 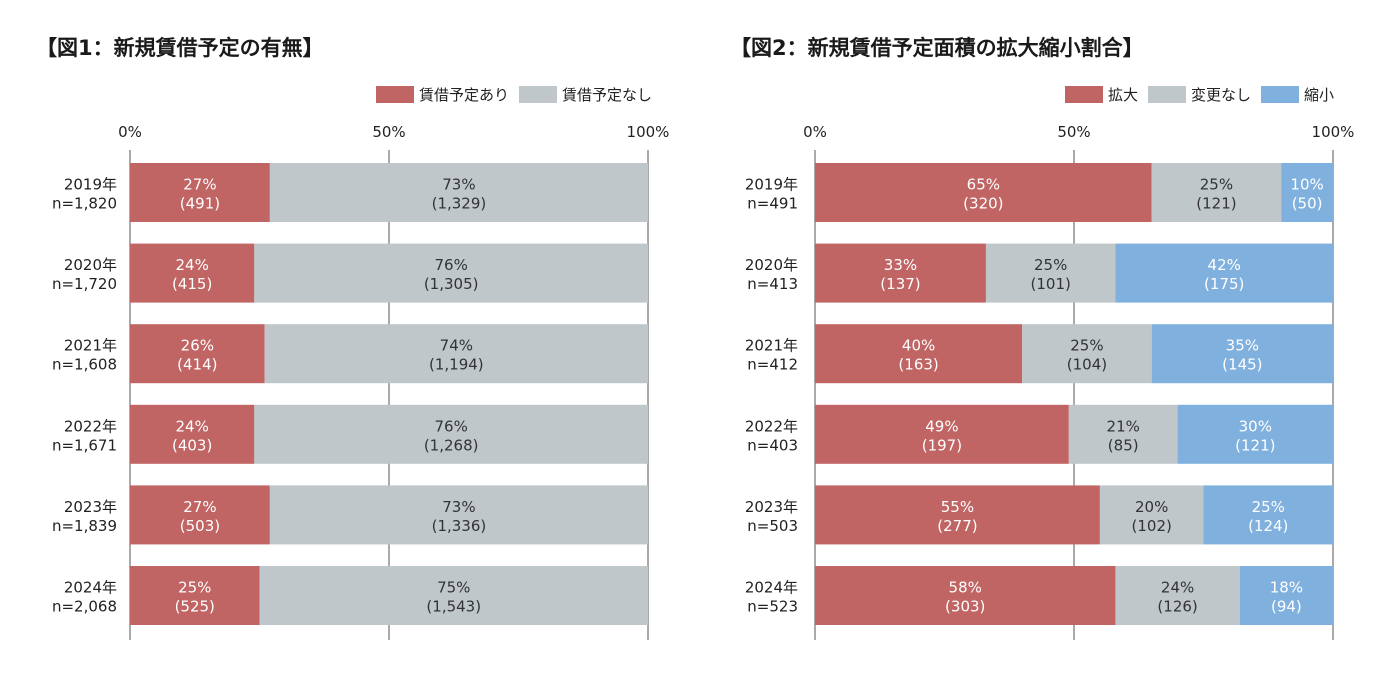 What do you see at coordinates (772, 607) in the screenshot?
I see `category-count-label: n=523` at bounding box center [772, 607].